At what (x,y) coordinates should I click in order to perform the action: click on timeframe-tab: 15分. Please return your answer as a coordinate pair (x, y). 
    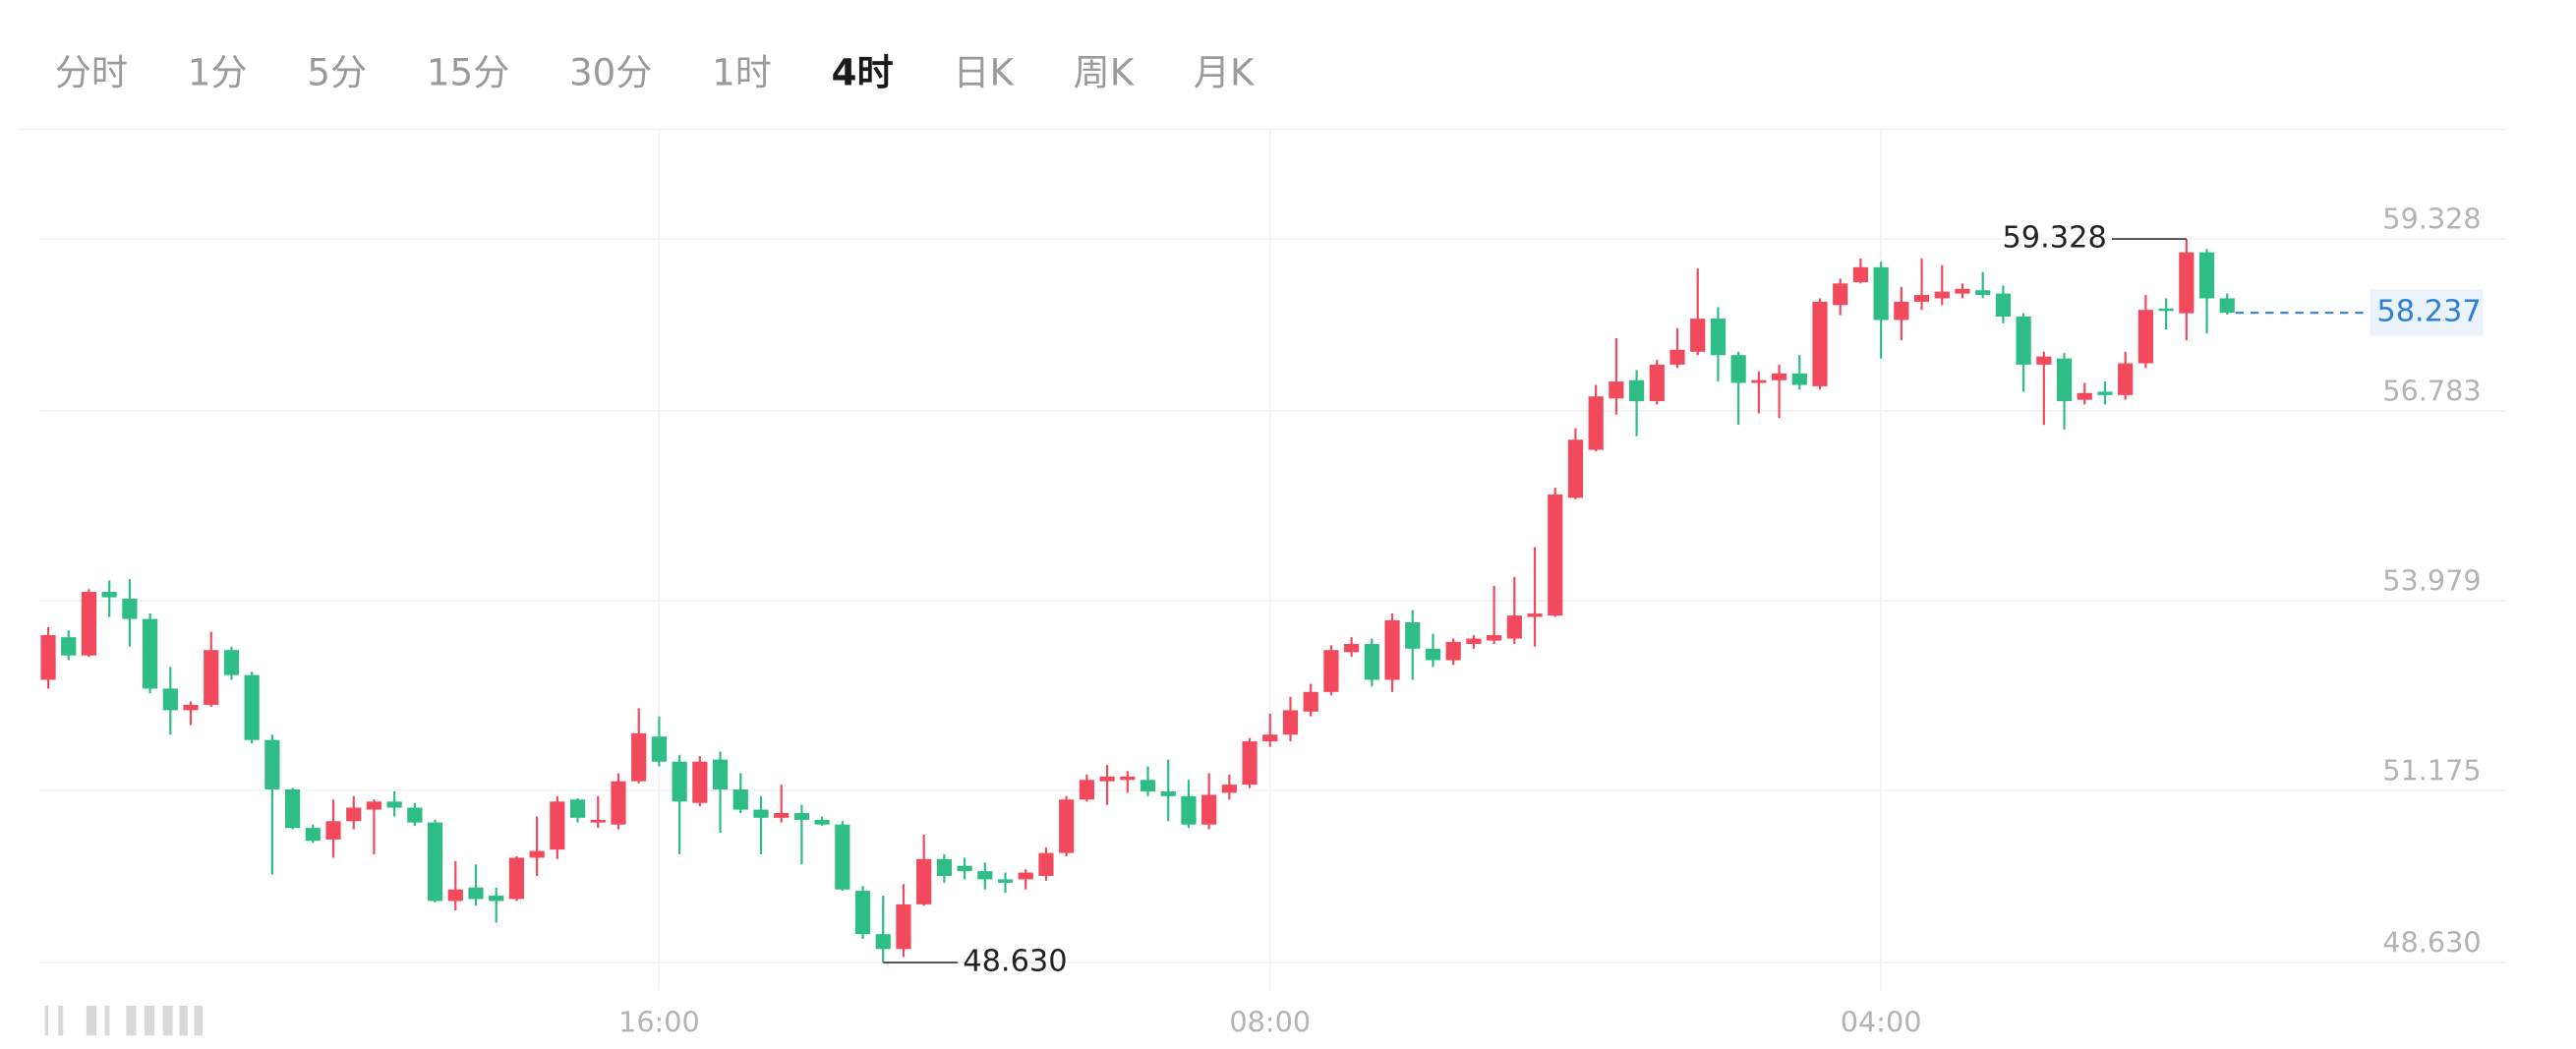
    Looking at the image, I should click on (468, 72).